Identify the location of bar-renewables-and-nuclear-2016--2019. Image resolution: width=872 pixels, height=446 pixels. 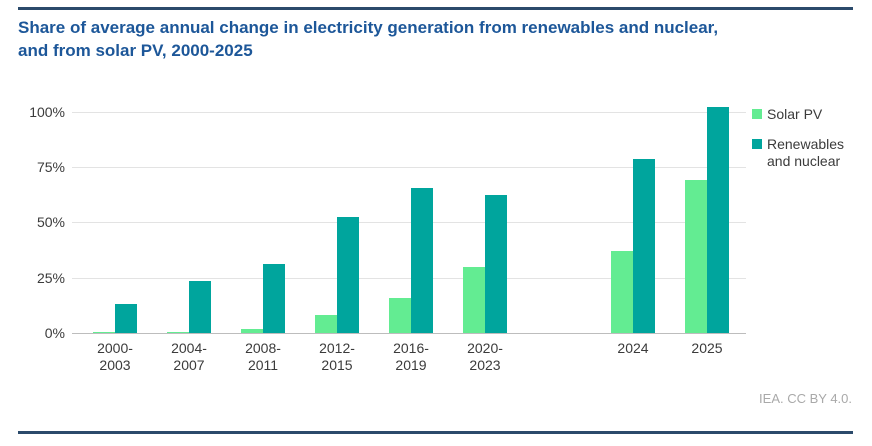
(422, 260).